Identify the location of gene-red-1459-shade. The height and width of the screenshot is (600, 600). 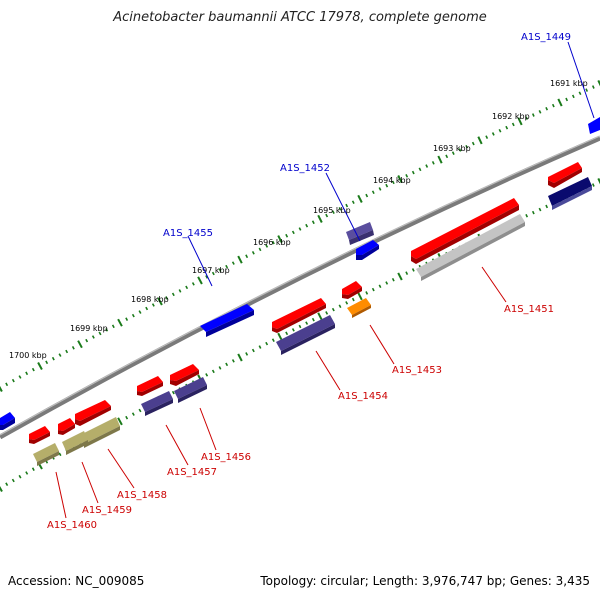
(66, 429).